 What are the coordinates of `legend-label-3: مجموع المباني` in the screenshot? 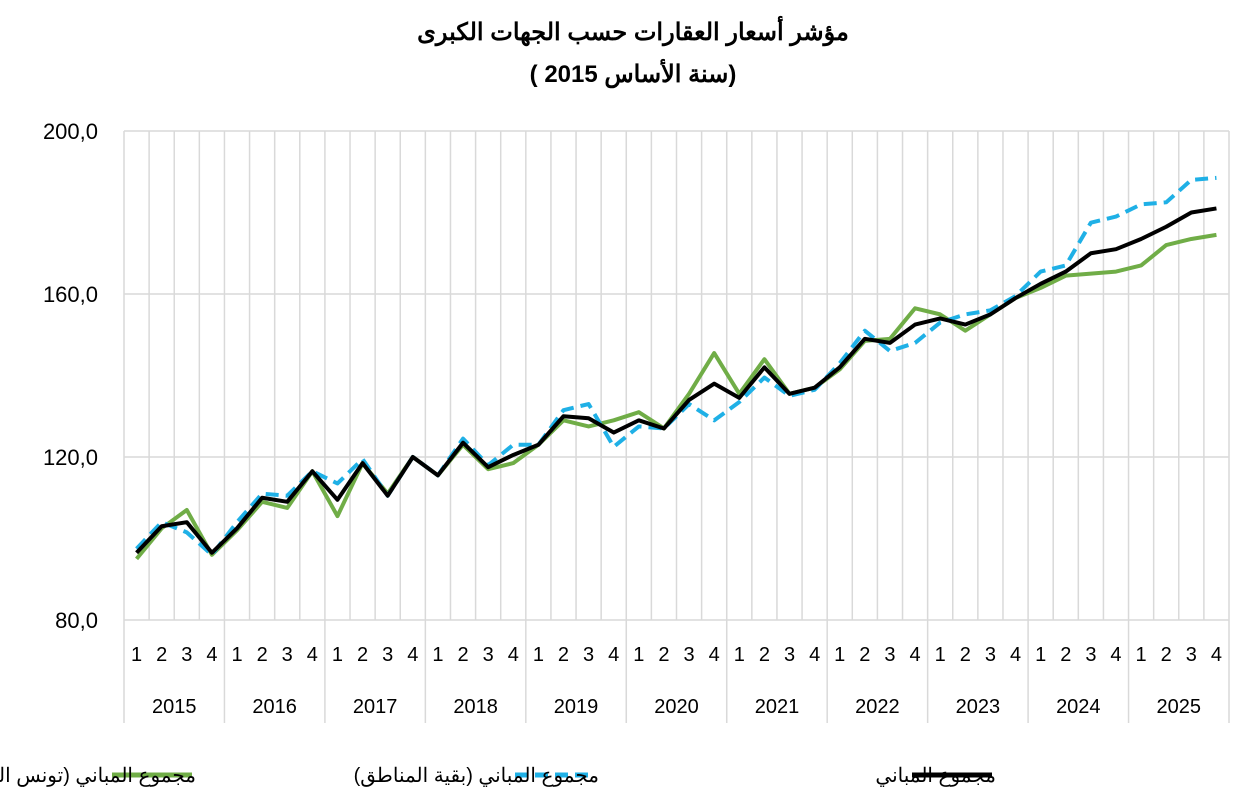 It's located at (935, 776).